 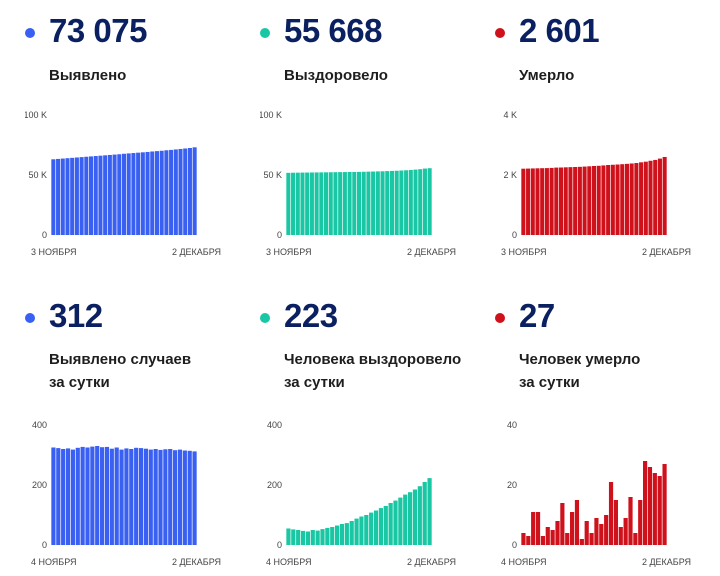 What do you see at coordinates (120, 359) in the screenshot?
I see `stat-label: Выявлено случаев` at bounding box center [120, 359].